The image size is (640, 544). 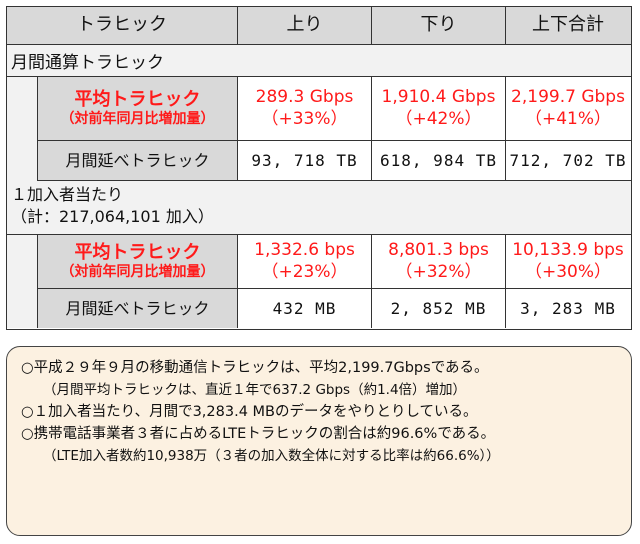 I want to click on avg-up-cell: 289.3 Gbps （+33%）, so click(x=304, y=108).